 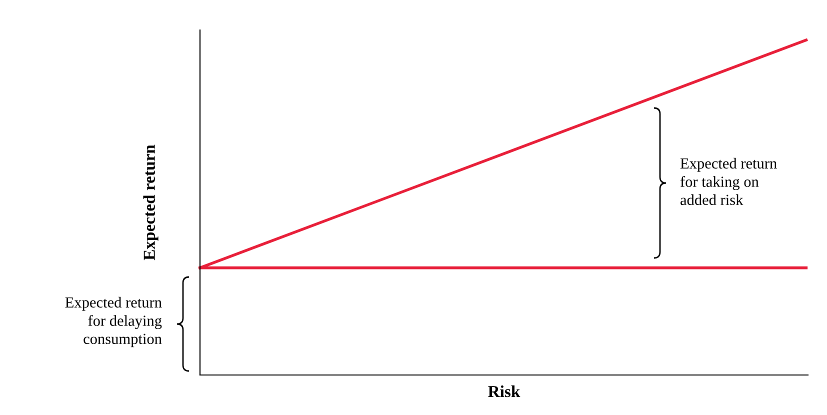 I want to click on annotation: Expected return for delaying consumption, so click(x=113, y=322).